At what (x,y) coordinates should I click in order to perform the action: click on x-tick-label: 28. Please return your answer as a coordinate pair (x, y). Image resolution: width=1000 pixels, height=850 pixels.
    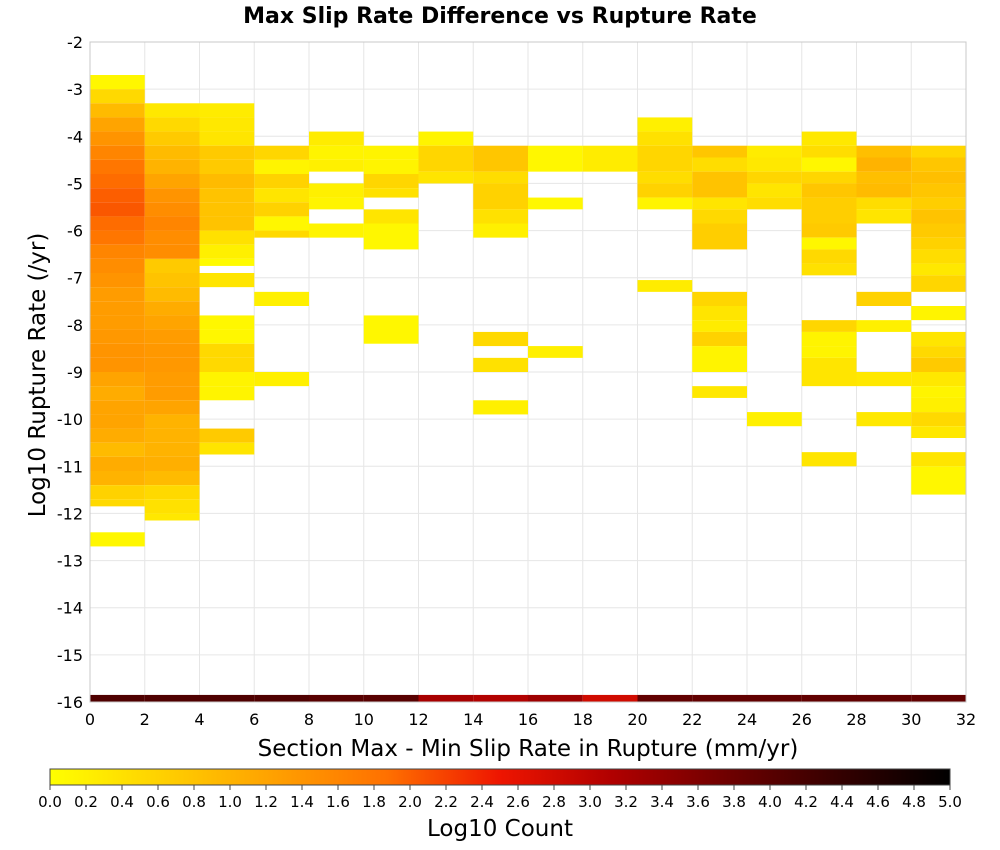
    Looking at the image, I should click on (856, 719).